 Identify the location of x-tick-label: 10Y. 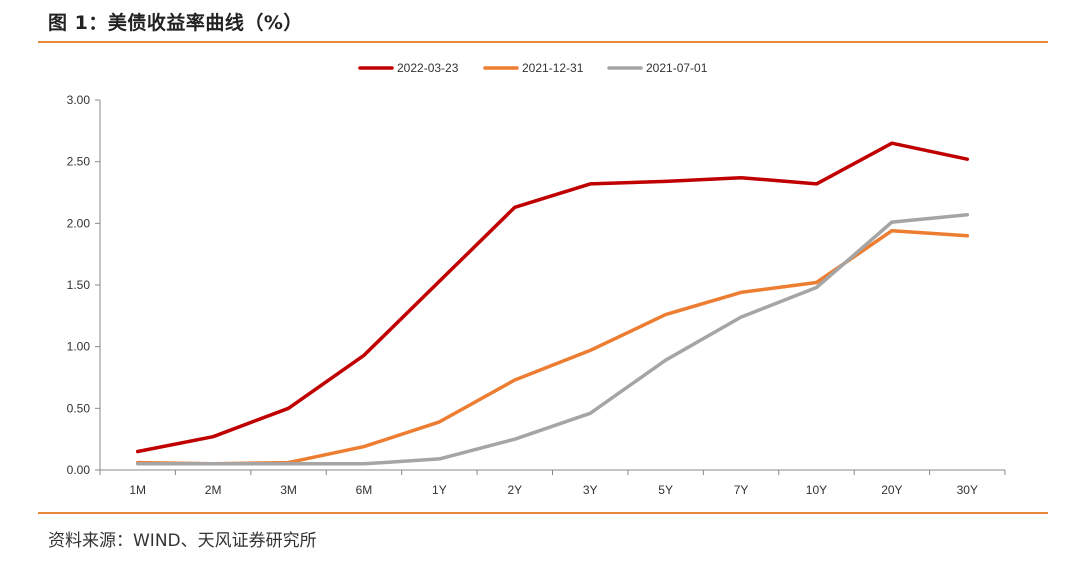
(816, 490).